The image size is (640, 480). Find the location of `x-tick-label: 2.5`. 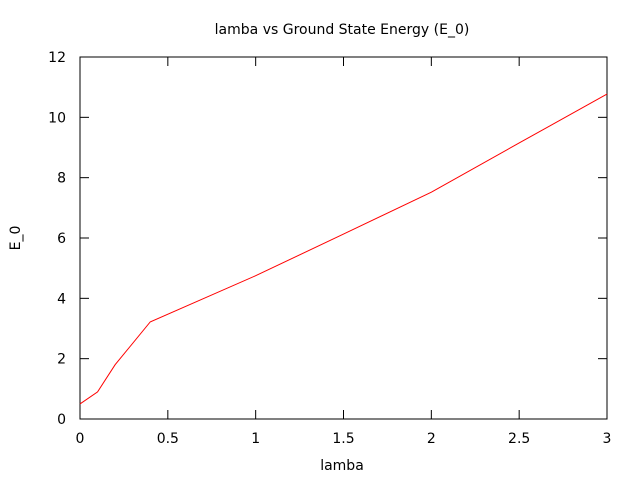

x-tick-label: 2.5 is located at coordinates (519, 439).